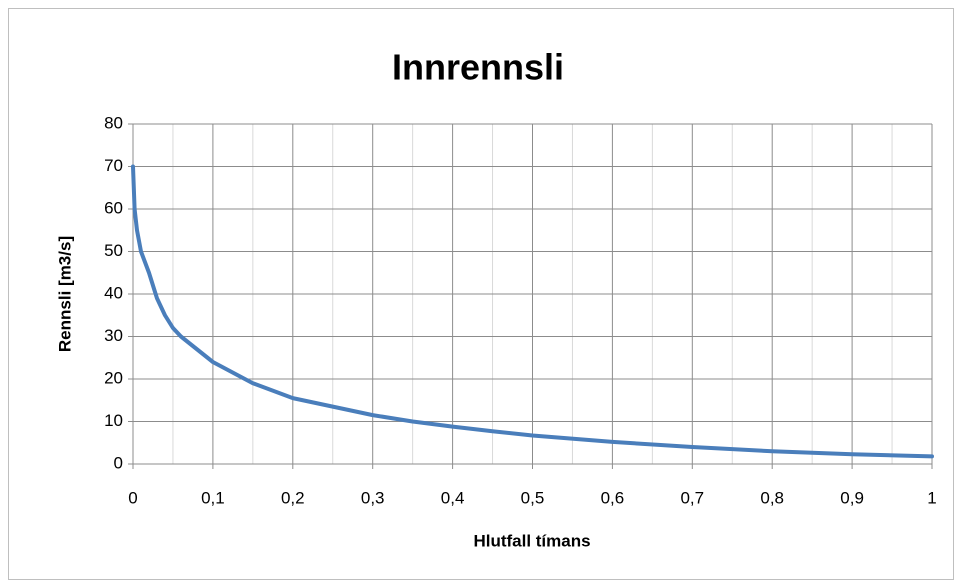  What do you see at coordinates (692, 497) in the screenshot?
I see `x-tick-label: 0,7` at bounding box center [692, 497].